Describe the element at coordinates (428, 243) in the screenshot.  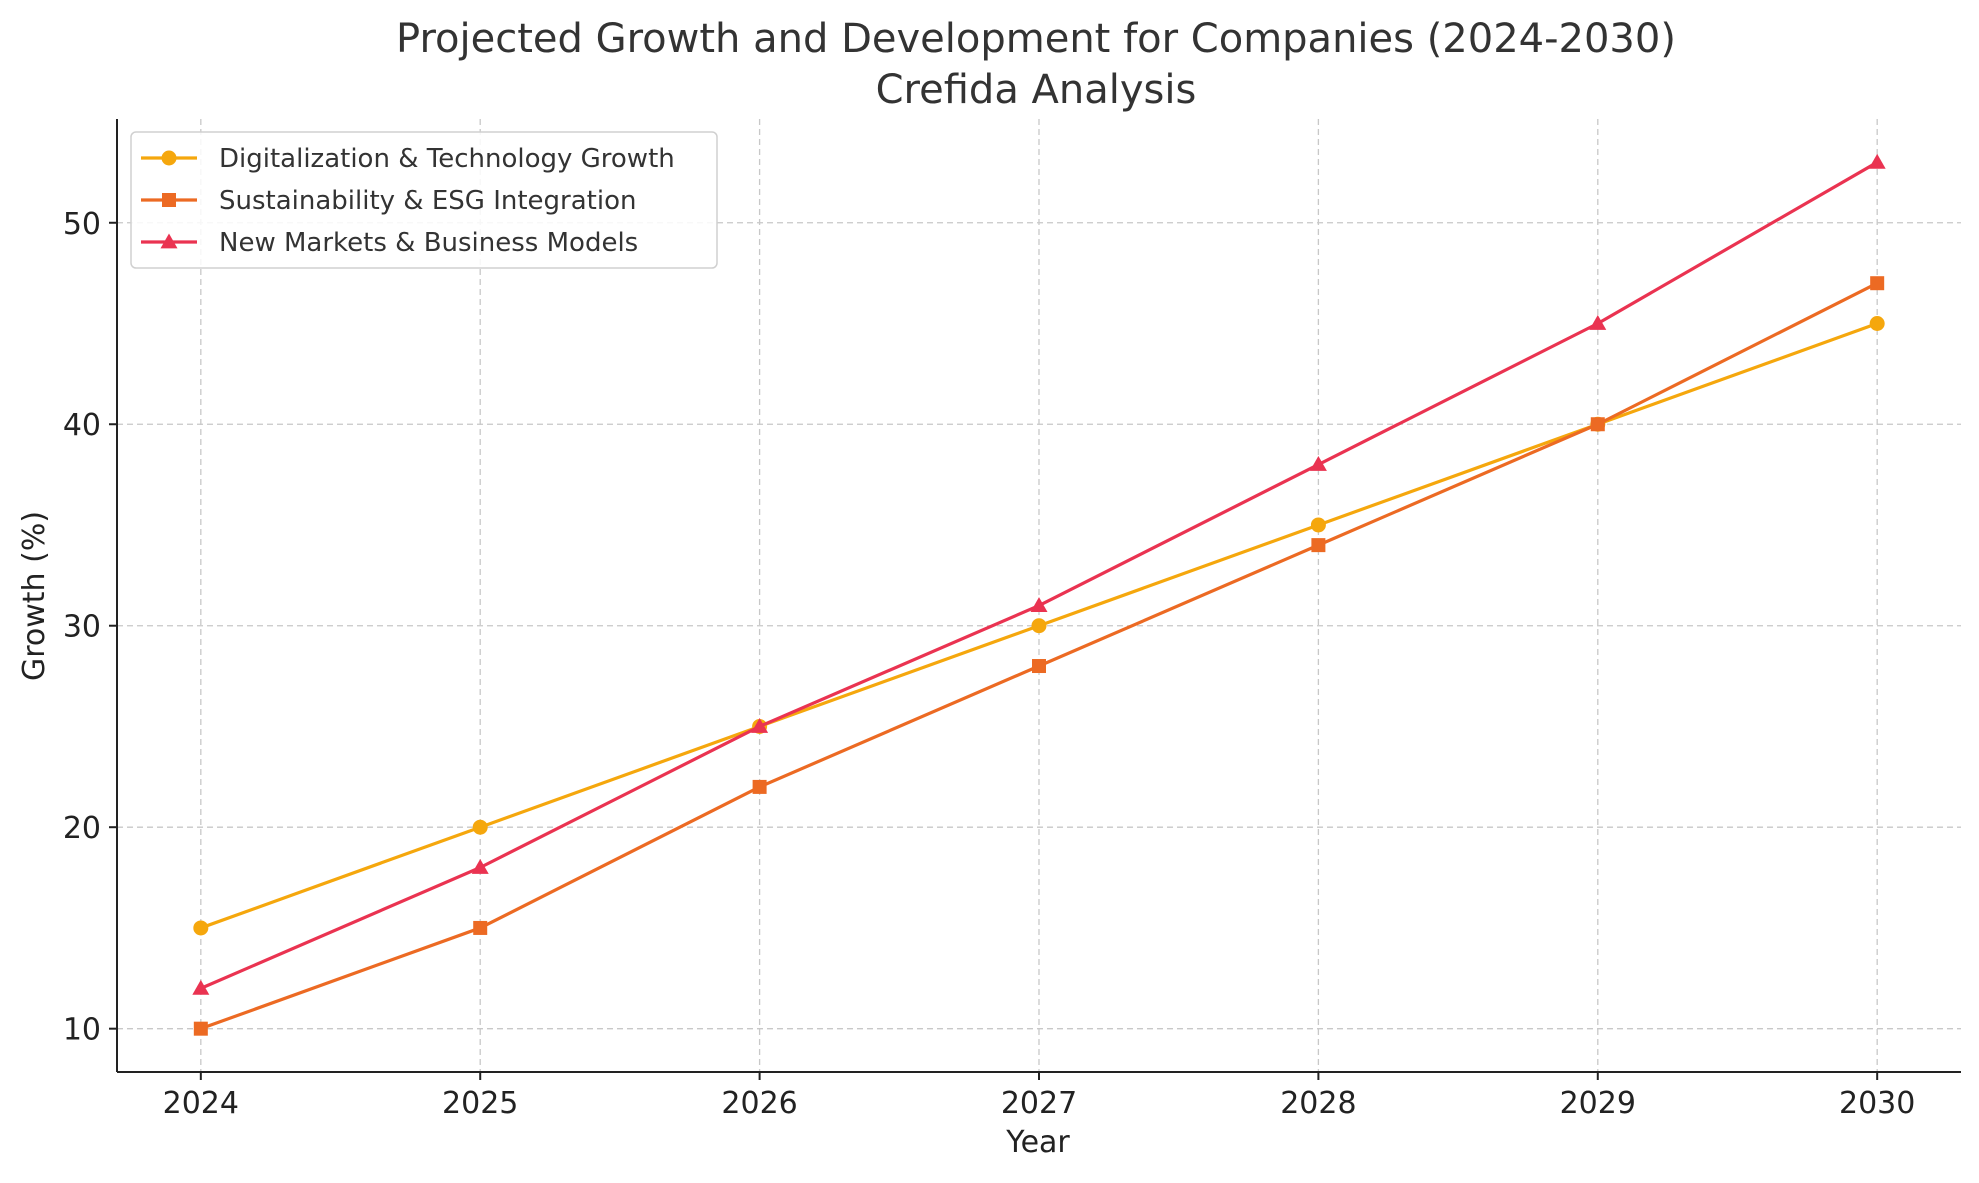
I see `legend-label: New Markets & Business Models` at that location.